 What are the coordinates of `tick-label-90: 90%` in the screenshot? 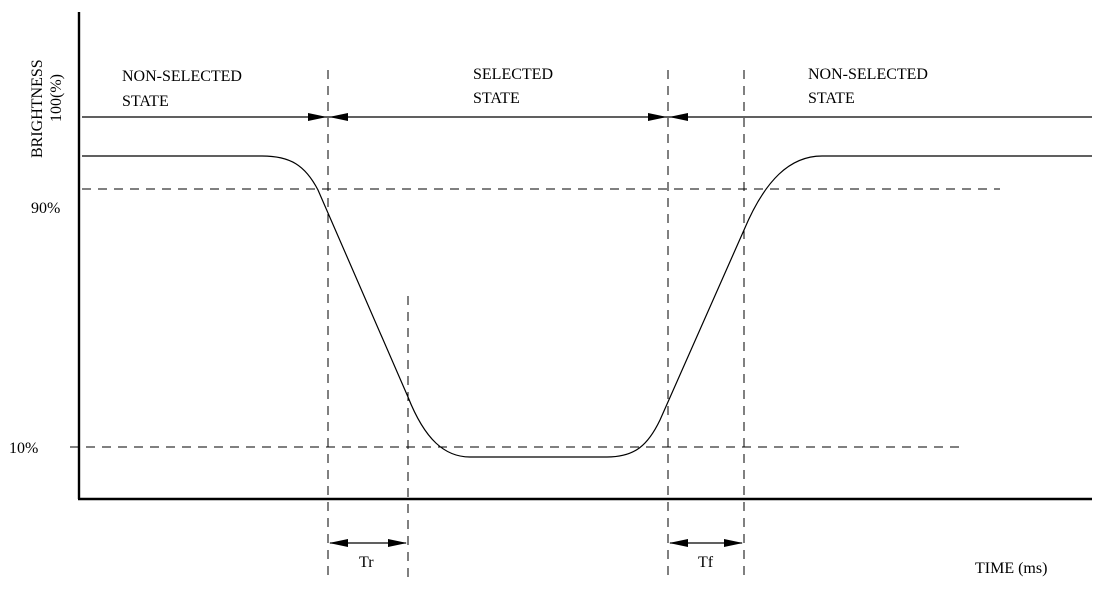 It's located at (45, 208).